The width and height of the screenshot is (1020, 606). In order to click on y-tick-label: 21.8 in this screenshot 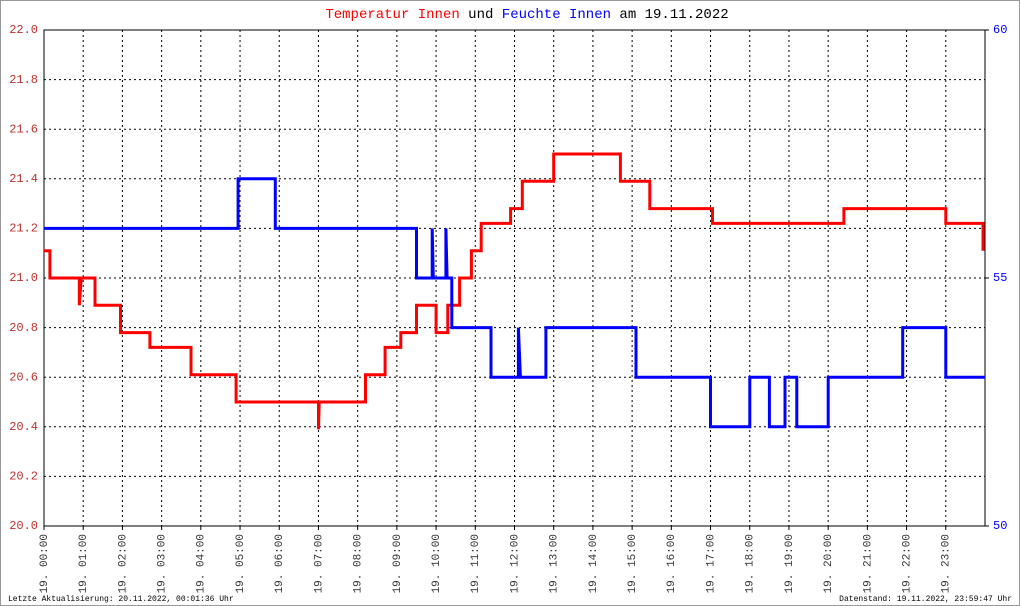, I will do `click(23, 80)`.